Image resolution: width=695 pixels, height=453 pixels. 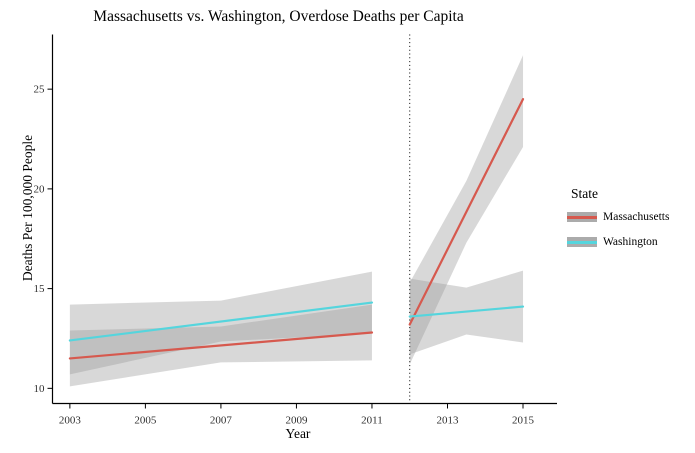 I want to click on legend-key-line-massachusetts, so click(x=582, y=217).